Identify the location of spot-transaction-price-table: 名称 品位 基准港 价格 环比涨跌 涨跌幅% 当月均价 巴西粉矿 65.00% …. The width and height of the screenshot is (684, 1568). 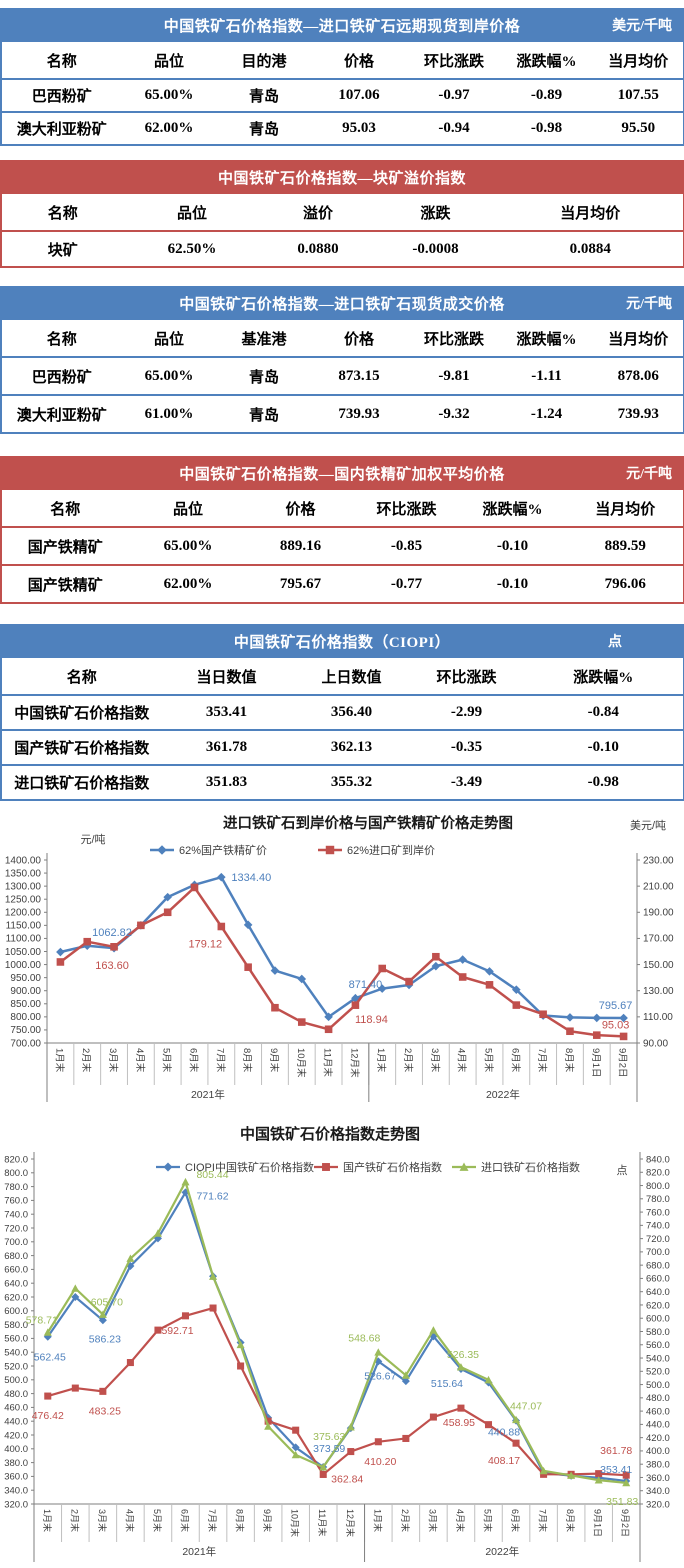
(342, 377).